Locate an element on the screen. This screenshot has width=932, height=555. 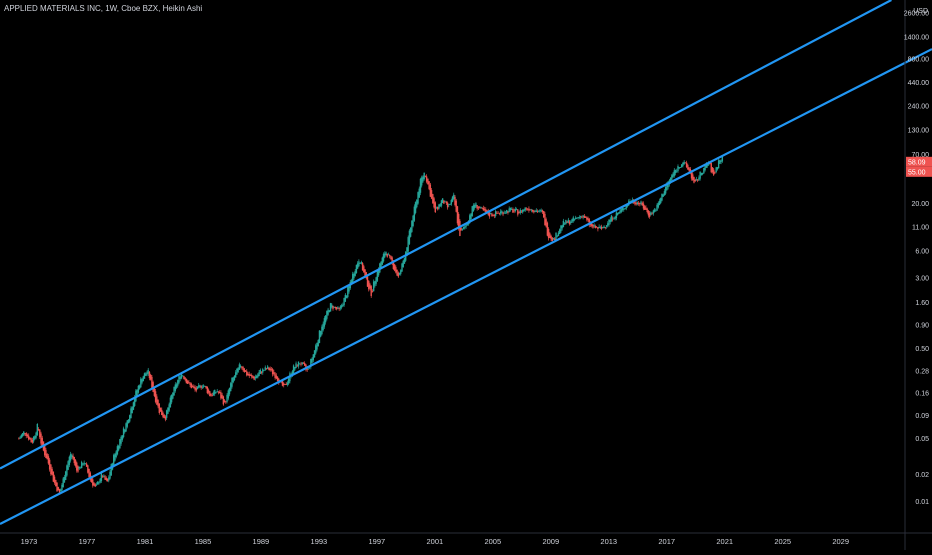
y-tick-label: 0.09 is located at coordinates (922, 416).